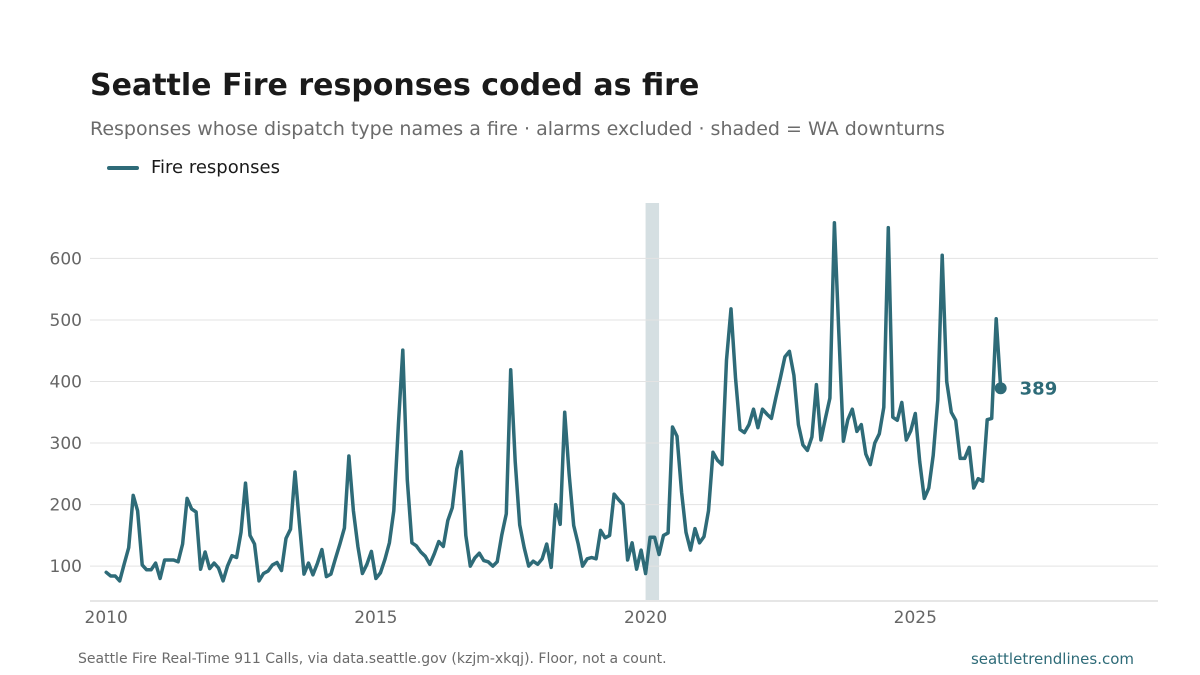 Image resolution: width=1200 pixels, height=675 pixels. I want to click on y-tick-label: 600, so click(66, 259).